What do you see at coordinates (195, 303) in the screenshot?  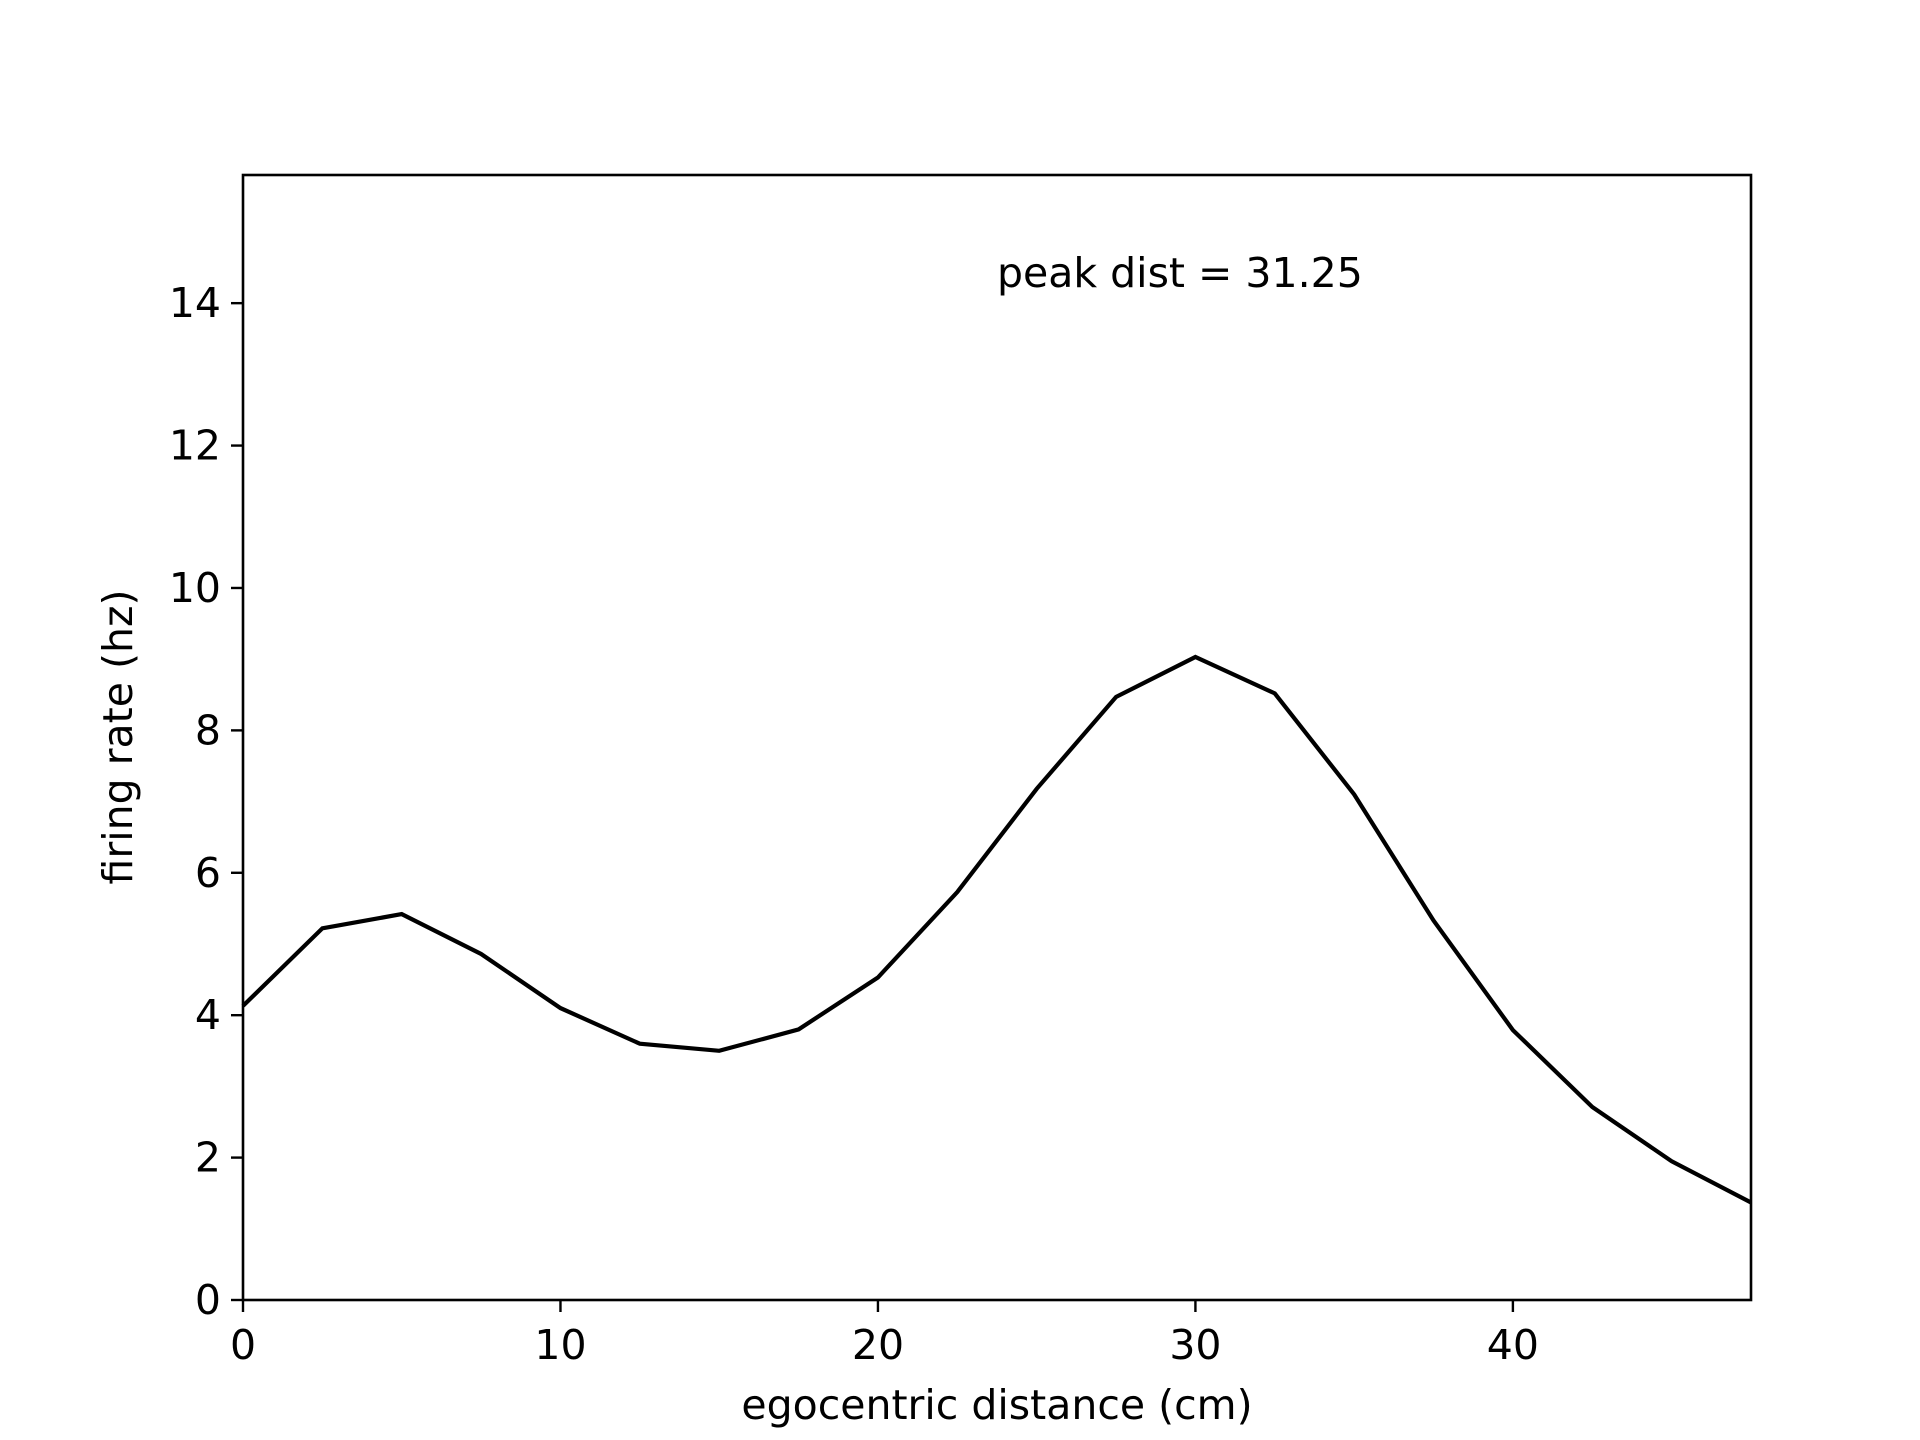 I see `y-tick-label: 14` at bounding box center [195, 303].